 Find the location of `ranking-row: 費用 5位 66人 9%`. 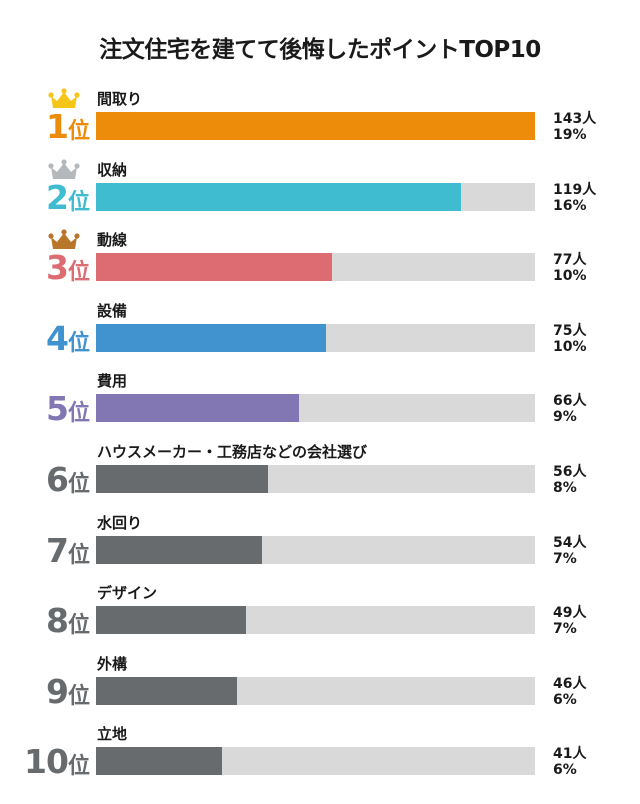

ranking-row: 費用 5位 66人 9% is located at coordinates (320, 405).